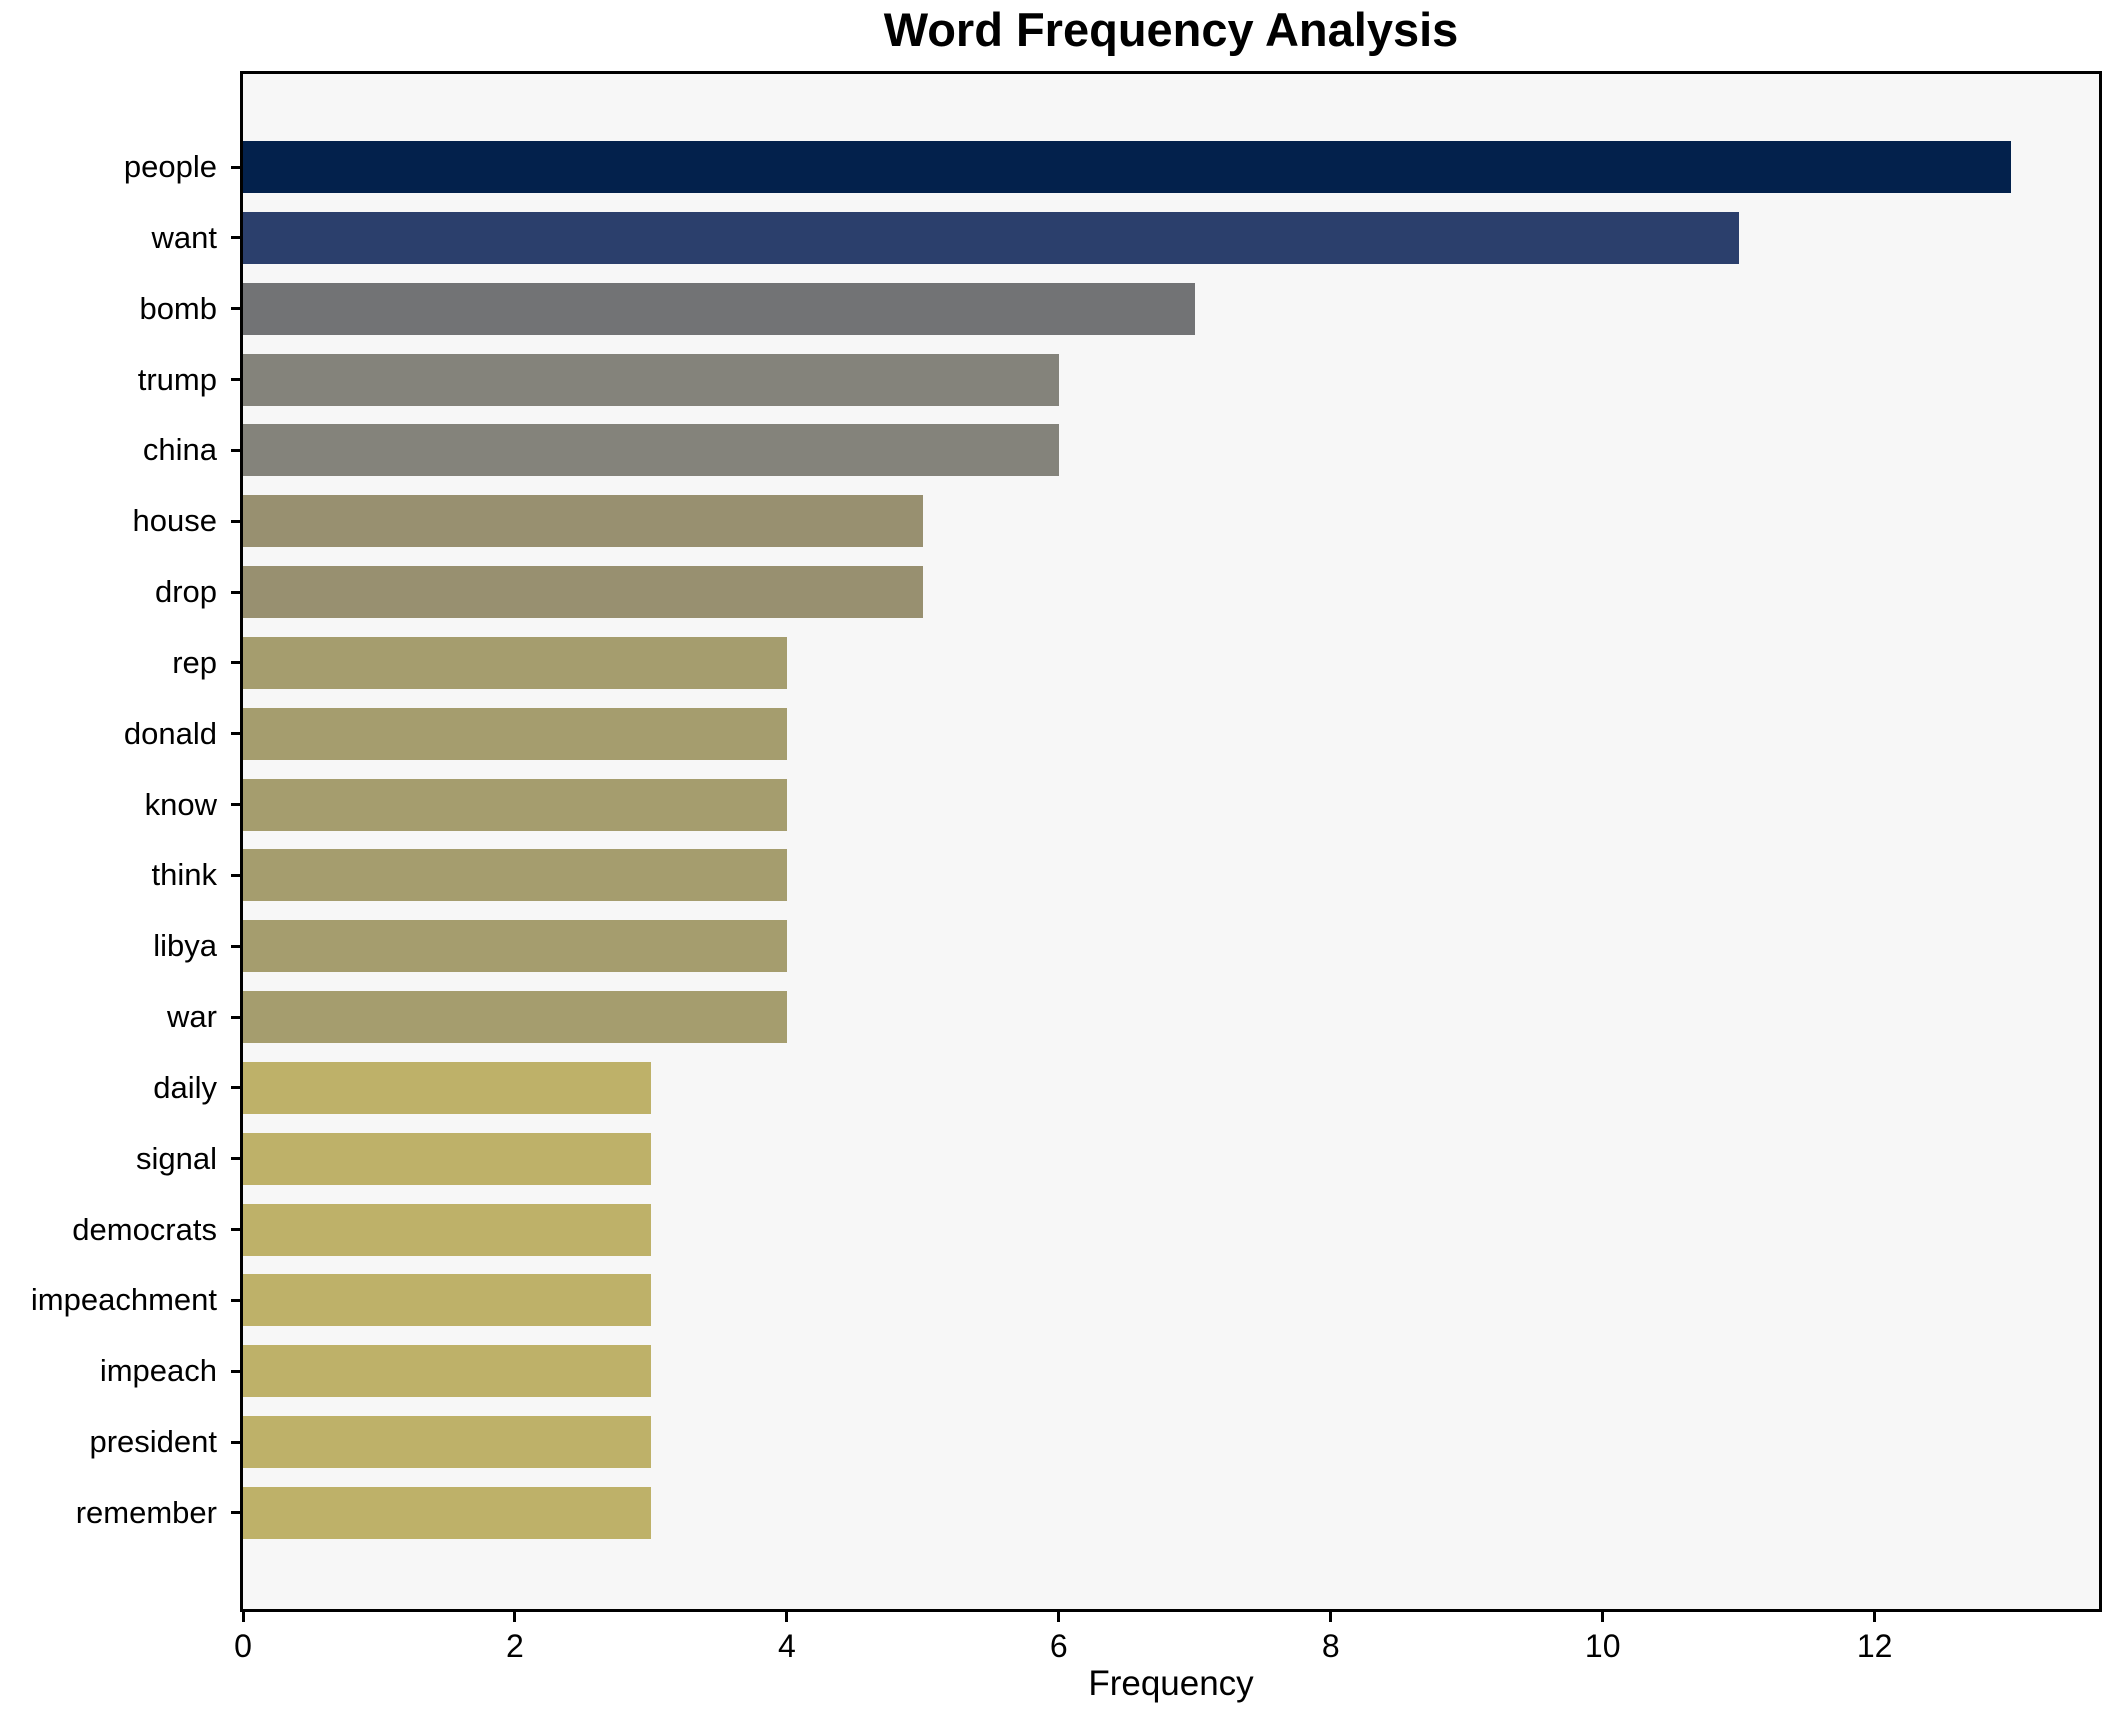  What do you see at coordinates (515, 1017) in the screenshot?
I see `bar-war` at bounding box center [515, 1017].